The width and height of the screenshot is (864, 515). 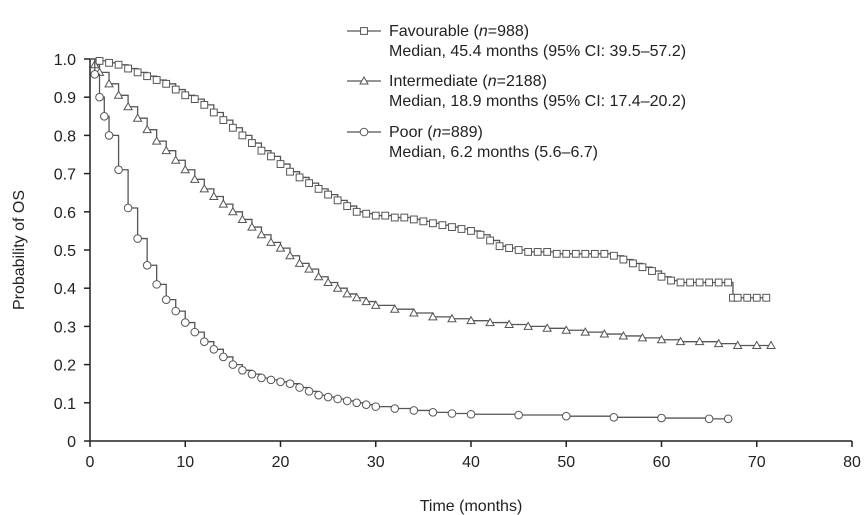 I want to click on x-axis-title: Time (months), so click(x=471, y=506).